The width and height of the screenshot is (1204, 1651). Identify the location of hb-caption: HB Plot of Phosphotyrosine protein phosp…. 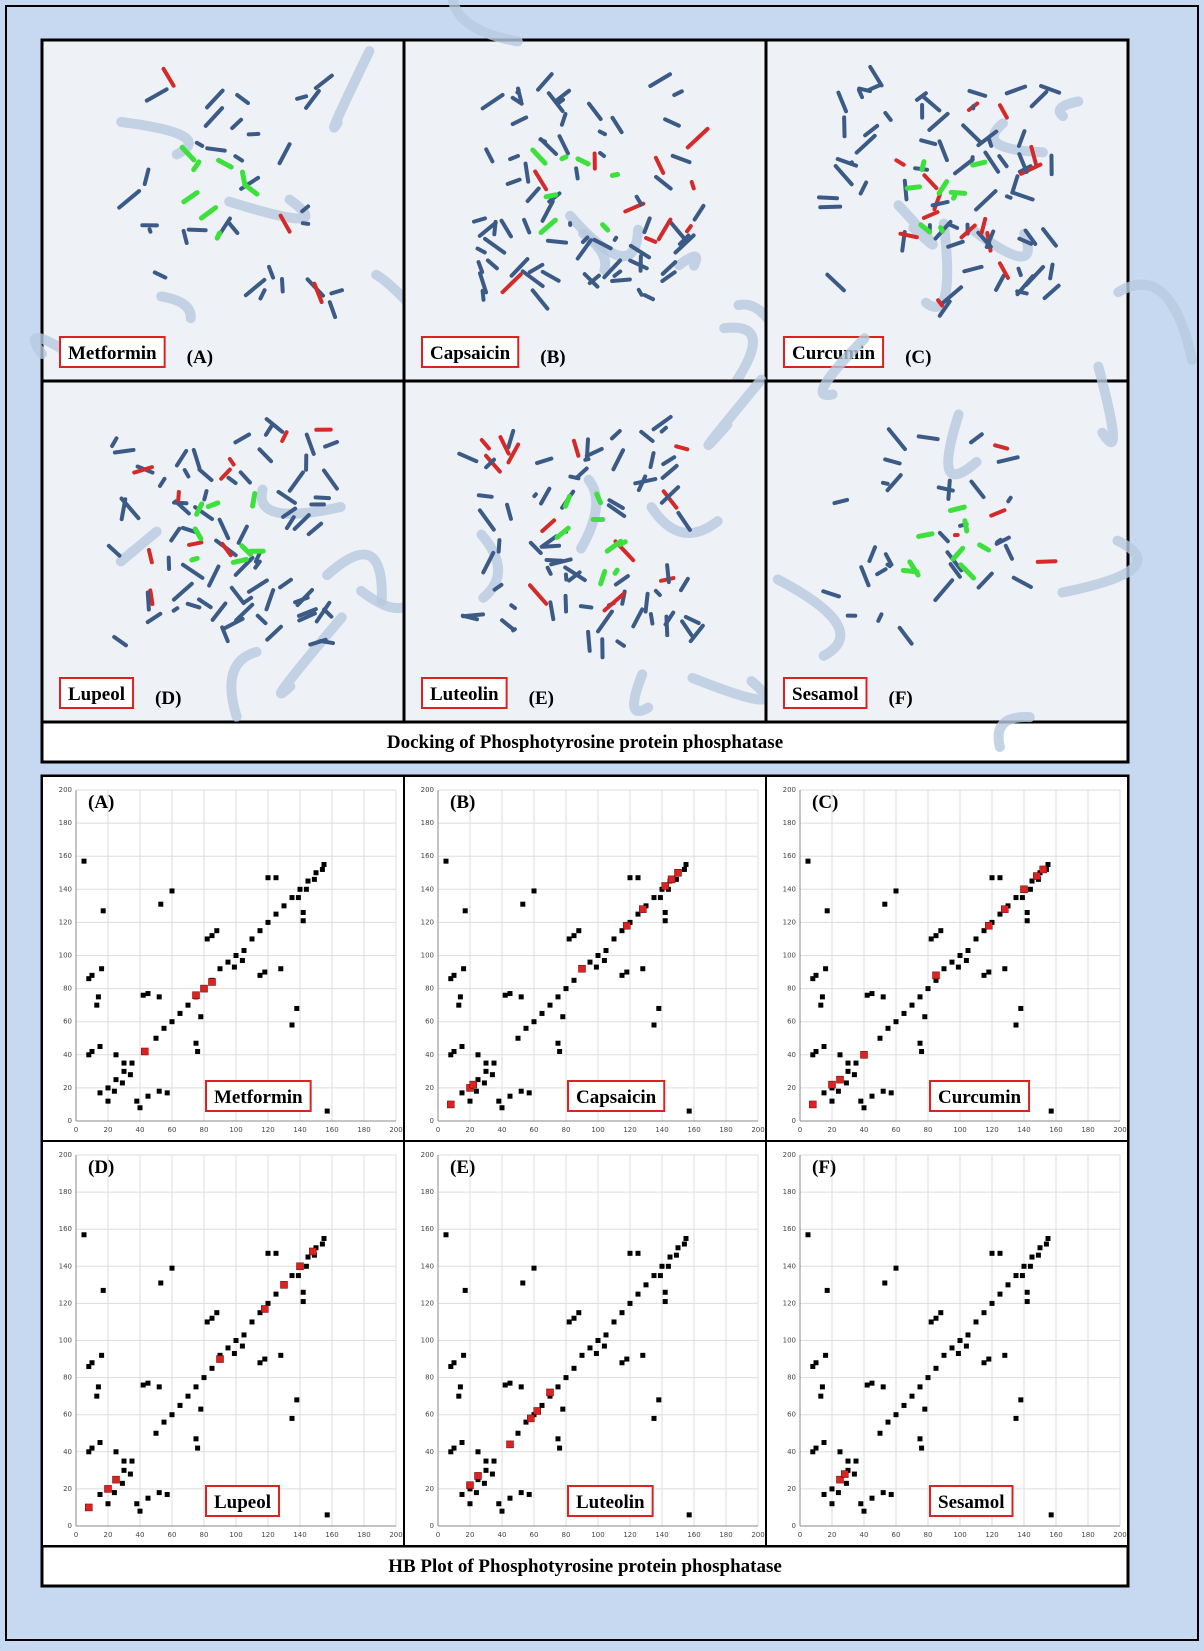
(585, 1566).